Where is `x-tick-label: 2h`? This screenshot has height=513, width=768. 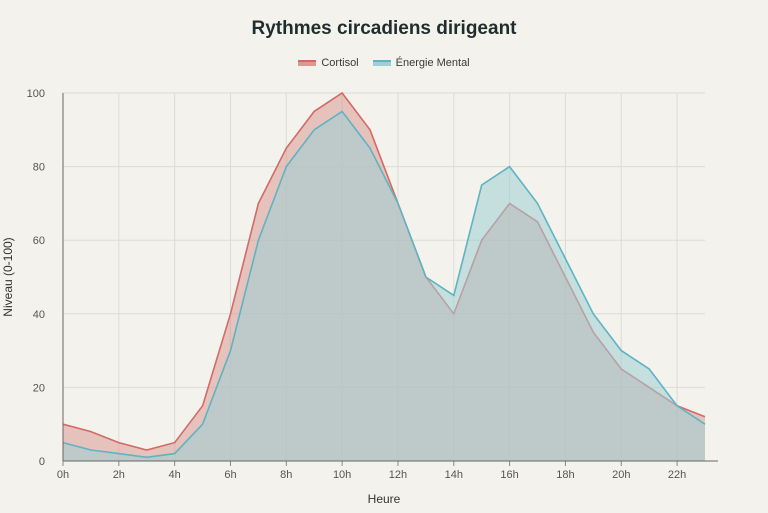 x-tick-label: 2h is located at coordinates (119, 475).